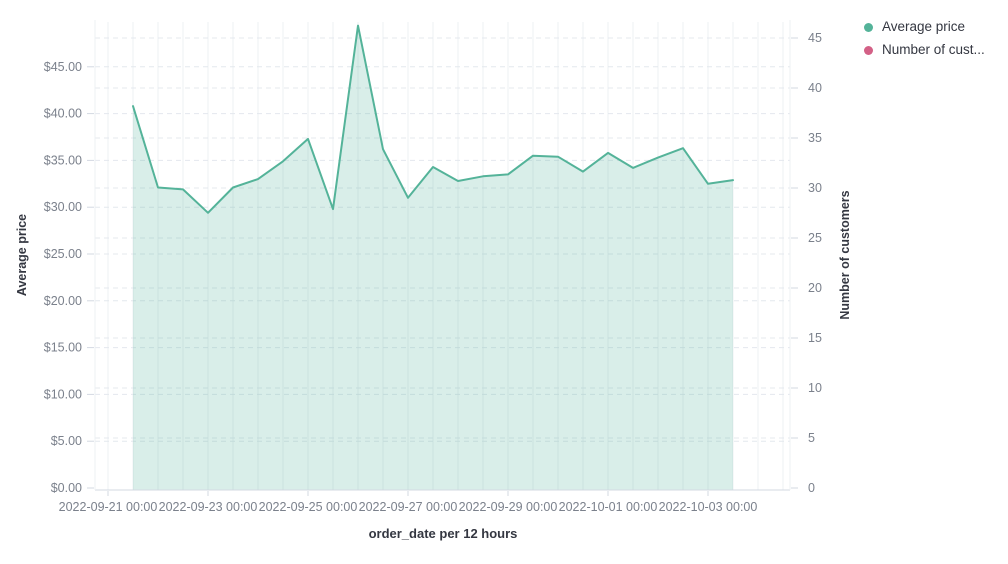 The image size is (1008, 564). Describe the element at coordinates (811, 438) in the screenshot. I see `y-right-tick-label: 5` at that location.